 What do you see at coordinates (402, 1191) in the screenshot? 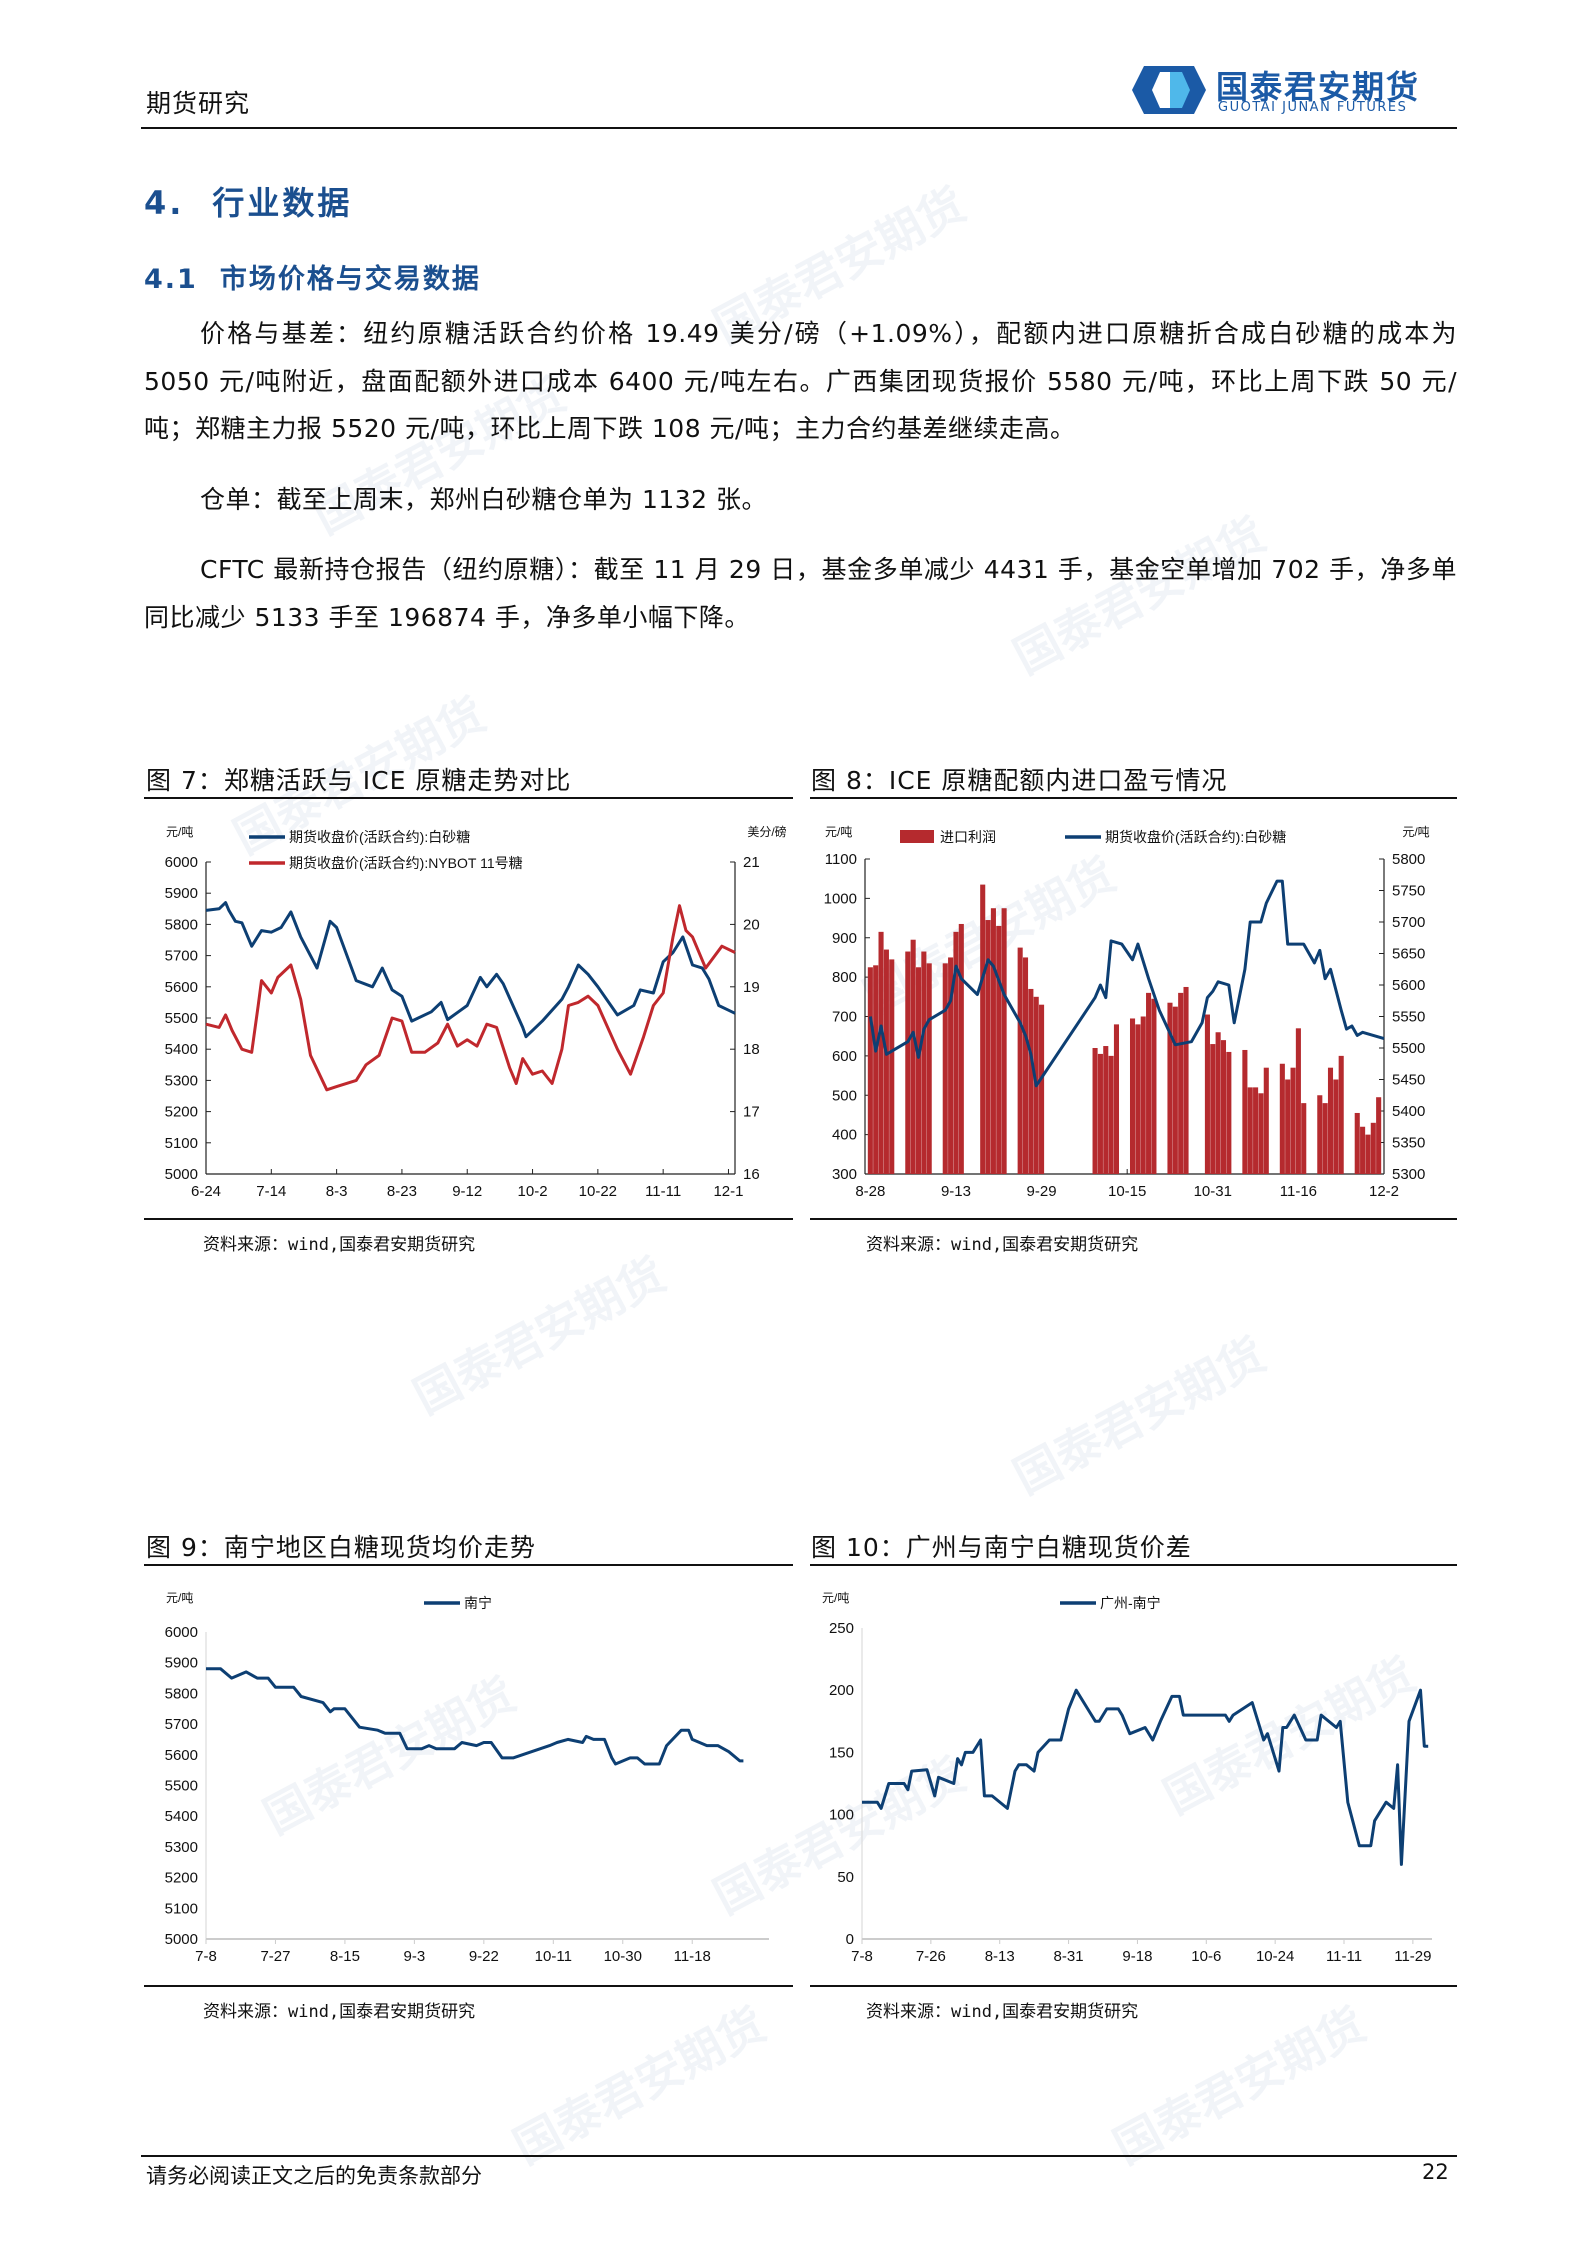
I see `x-tick-label: 8-23` at bounding box center [402, 1191].